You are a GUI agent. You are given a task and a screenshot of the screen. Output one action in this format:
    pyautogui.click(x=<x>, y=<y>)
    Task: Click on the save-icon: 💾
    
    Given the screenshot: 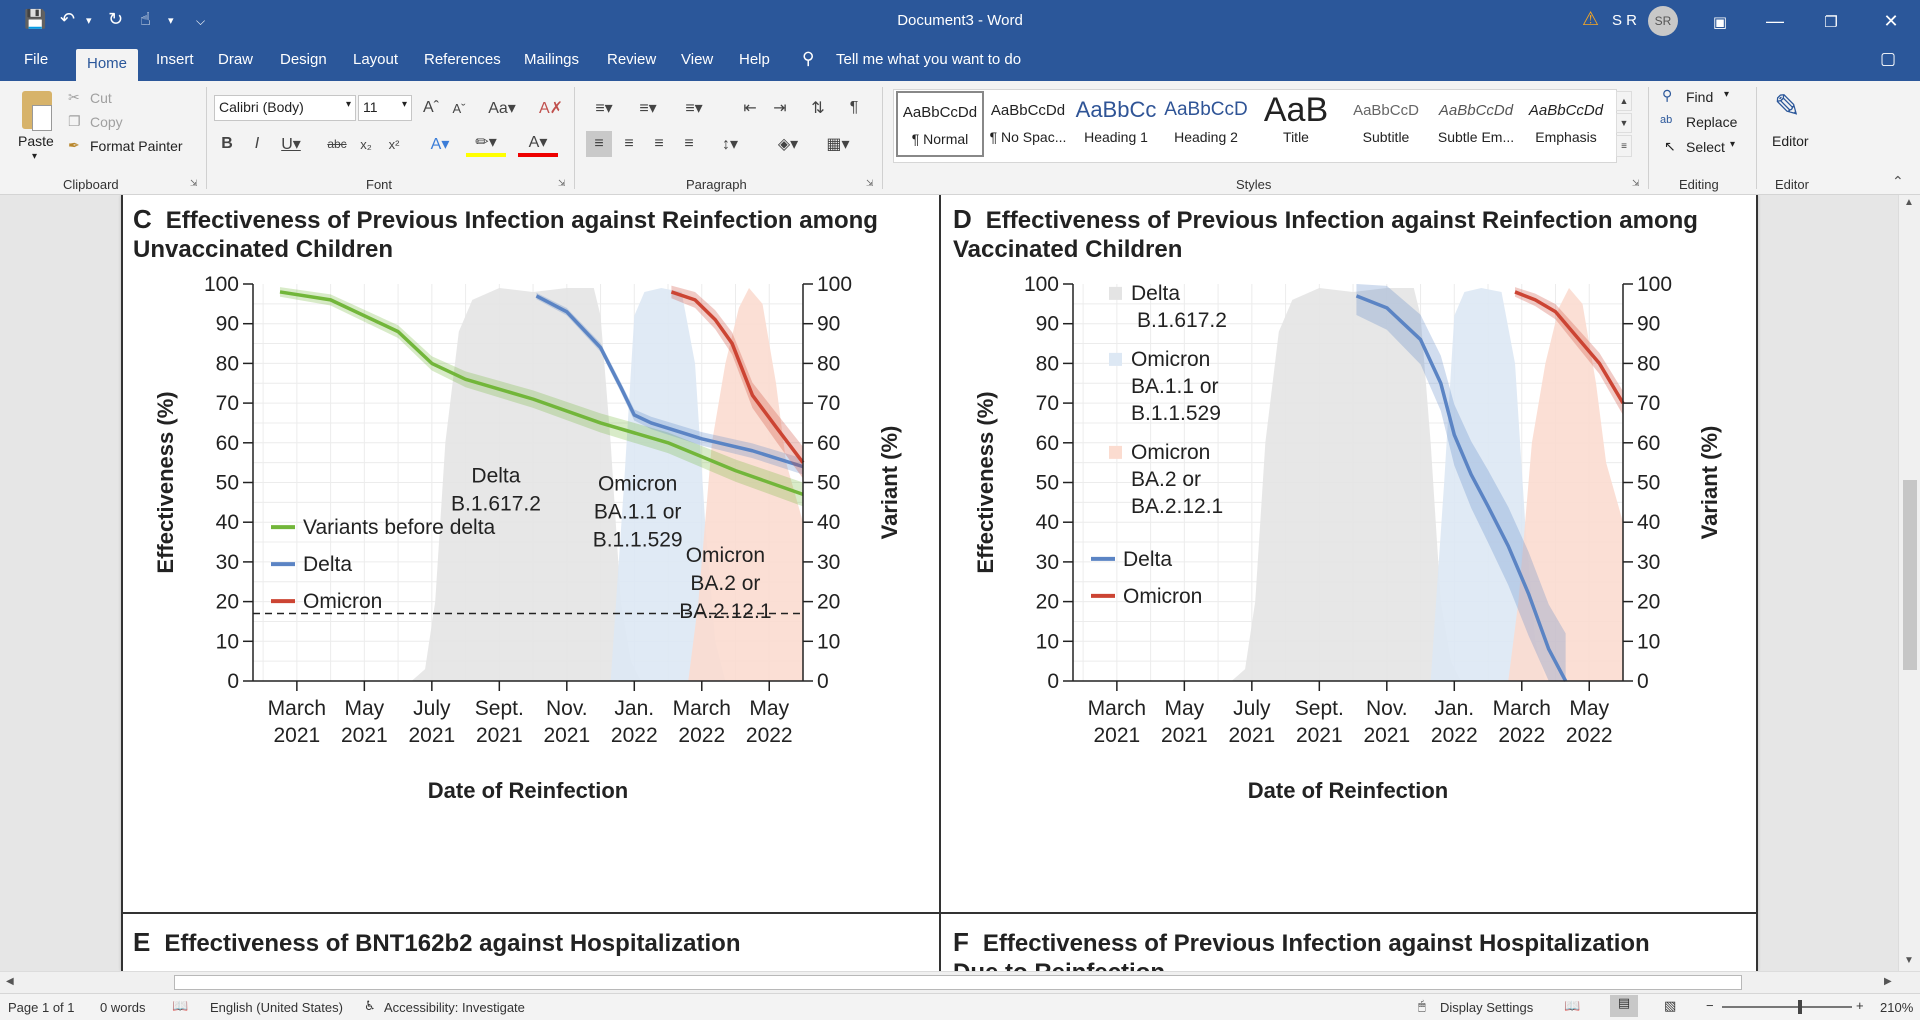 What is the action you would take?
    pyautogui.click(x=35, y=19)
    